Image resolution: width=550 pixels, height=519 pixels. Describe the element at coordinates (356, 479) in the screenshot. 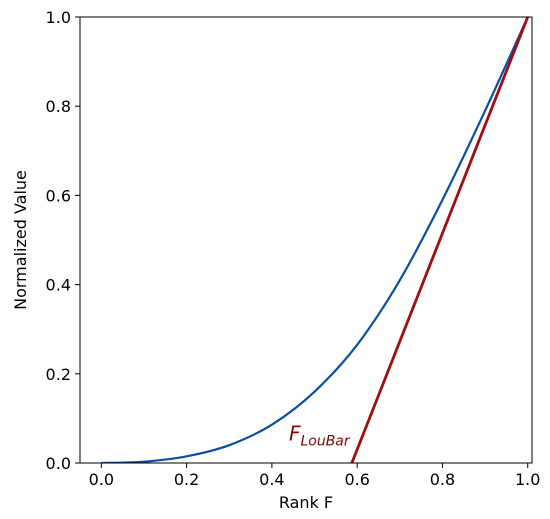

I see `x-tick-label: 0.6` at that location.